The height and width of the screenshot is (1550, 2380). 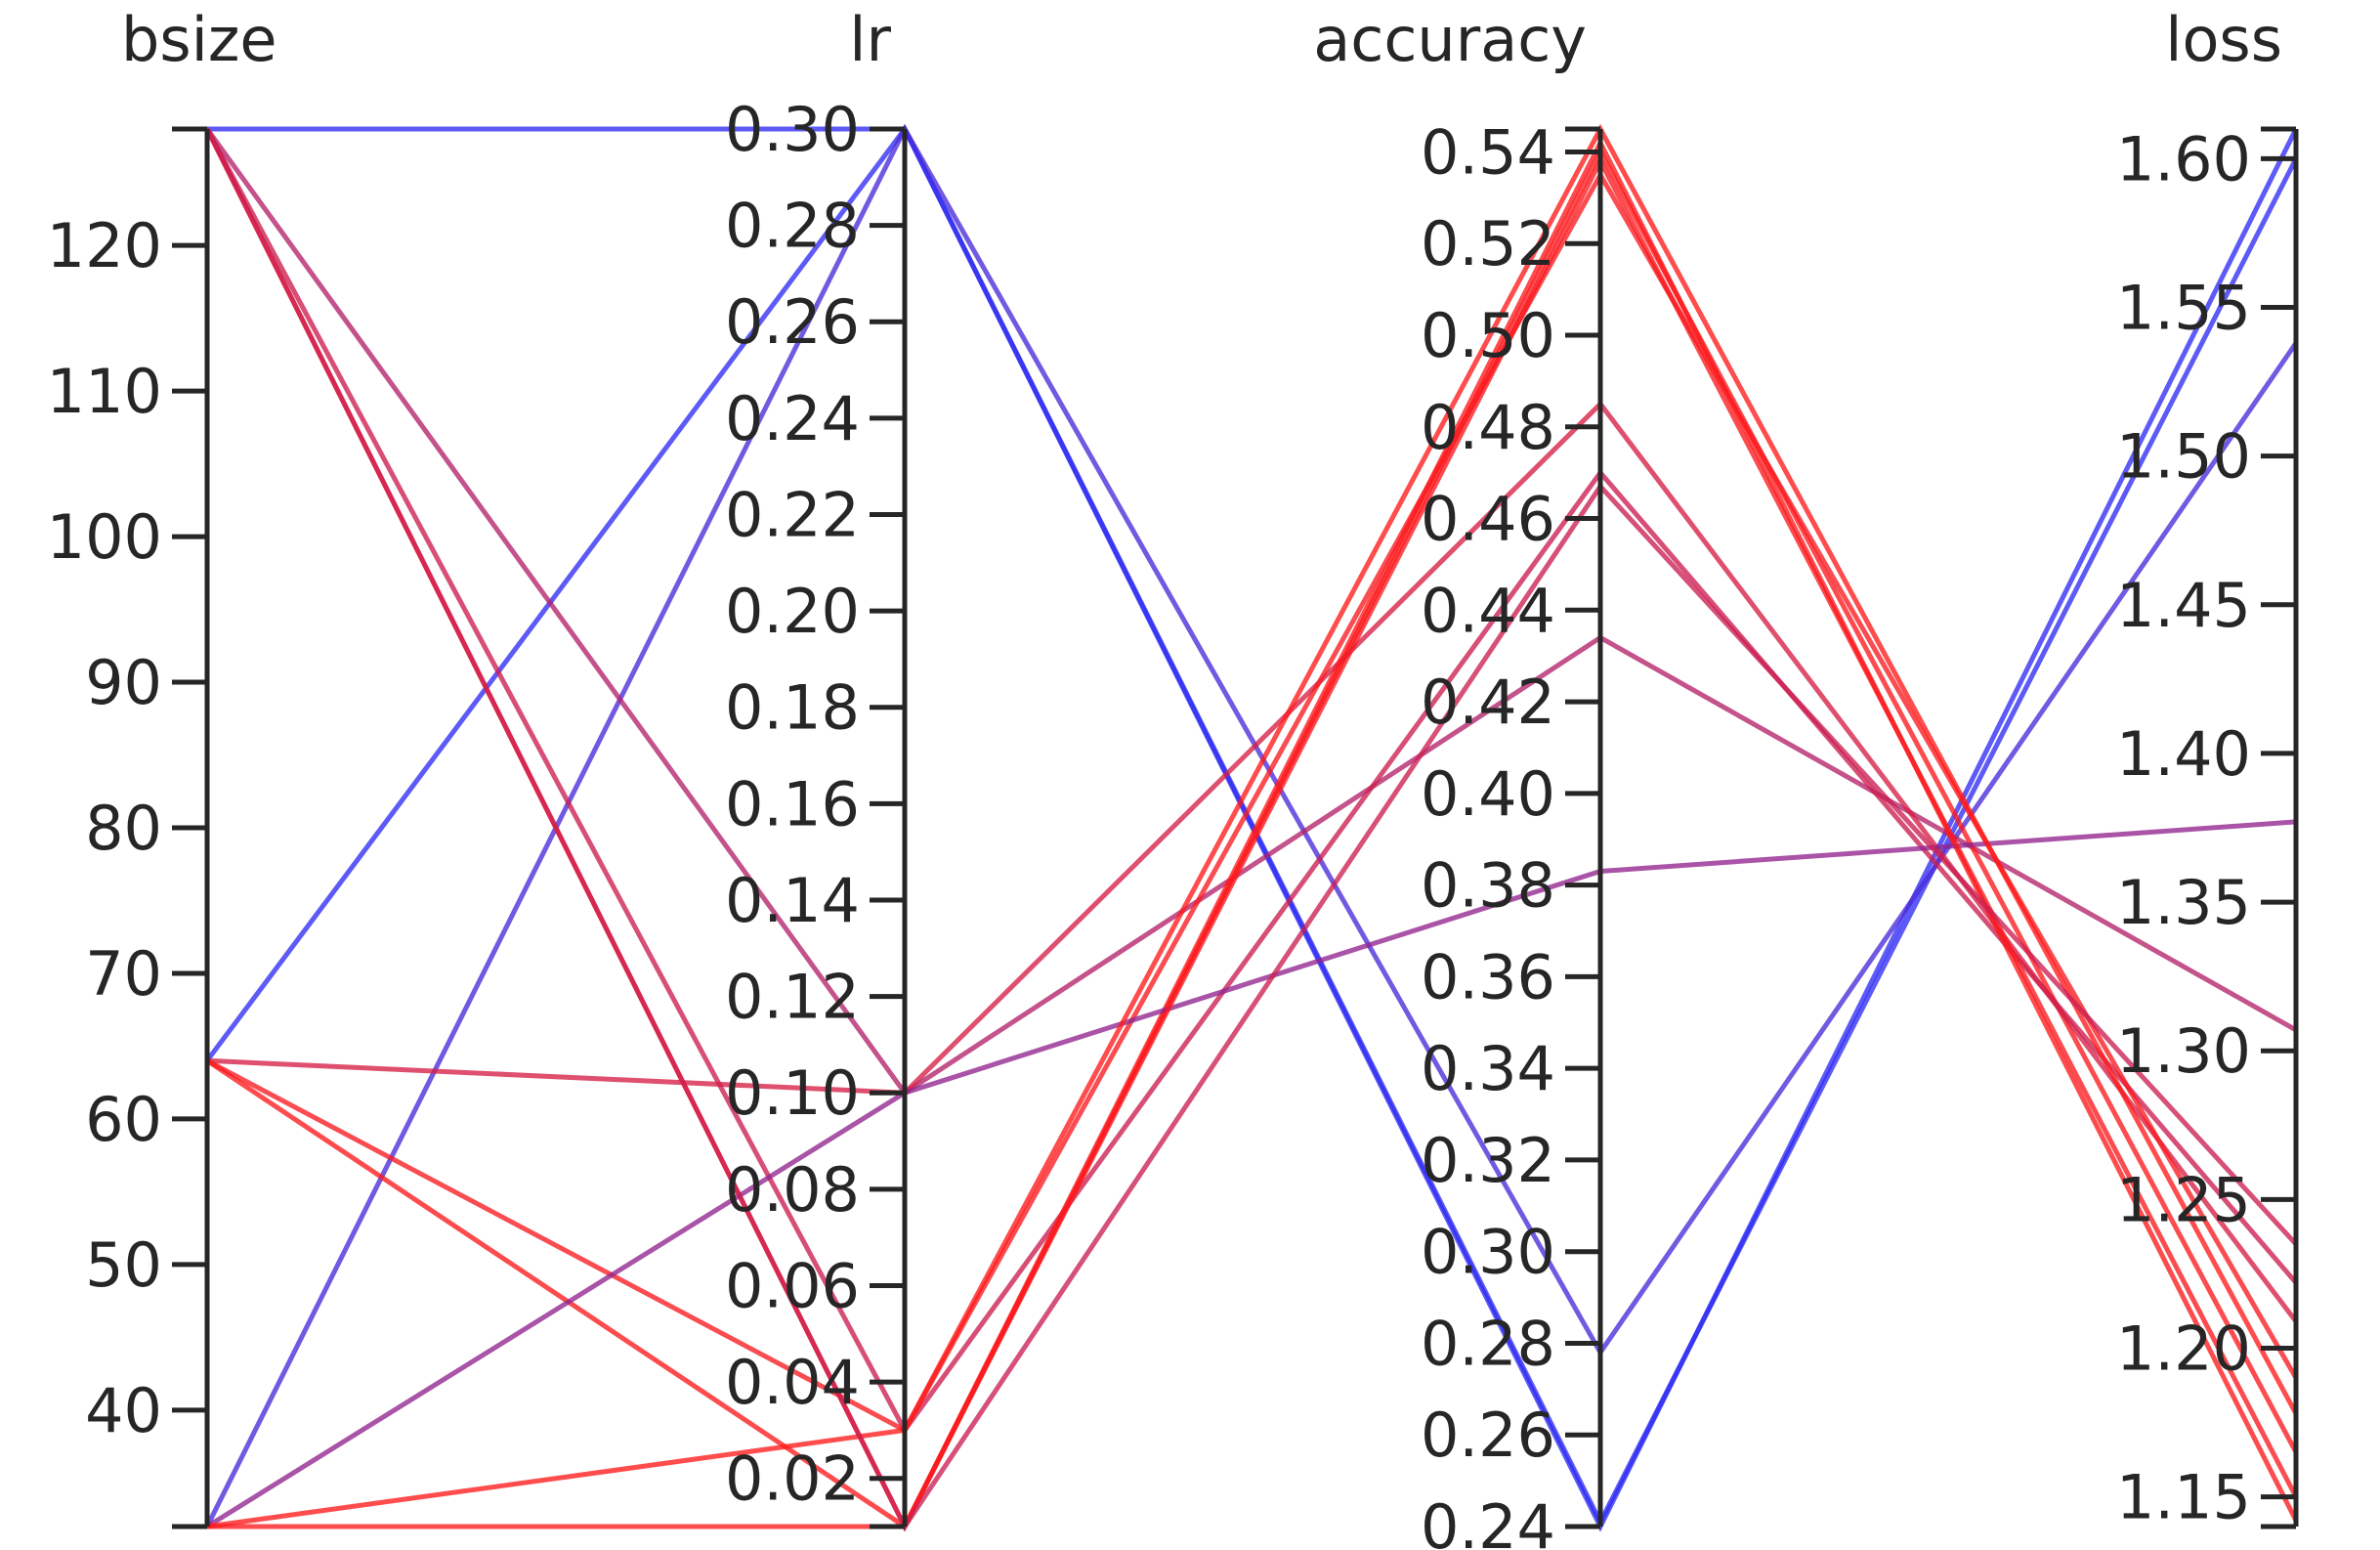 What do you see at coordinates (792, 514) in the screenshot?
I see `tick-label-lr: 0.22` at bounding box center [792, 514].